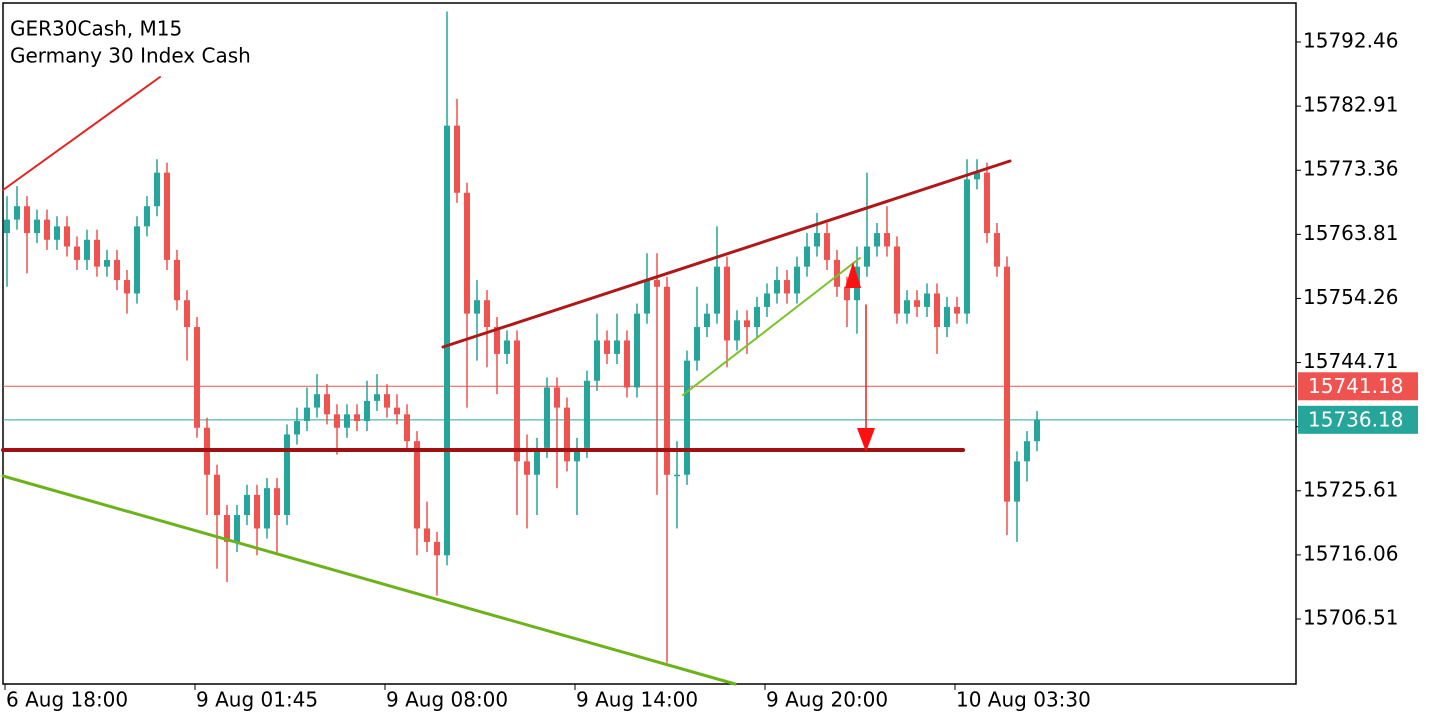  Describe the element at coordinates (1350, 361) in the screenshot. I see `y-tick-label: 15744.71` at that location.